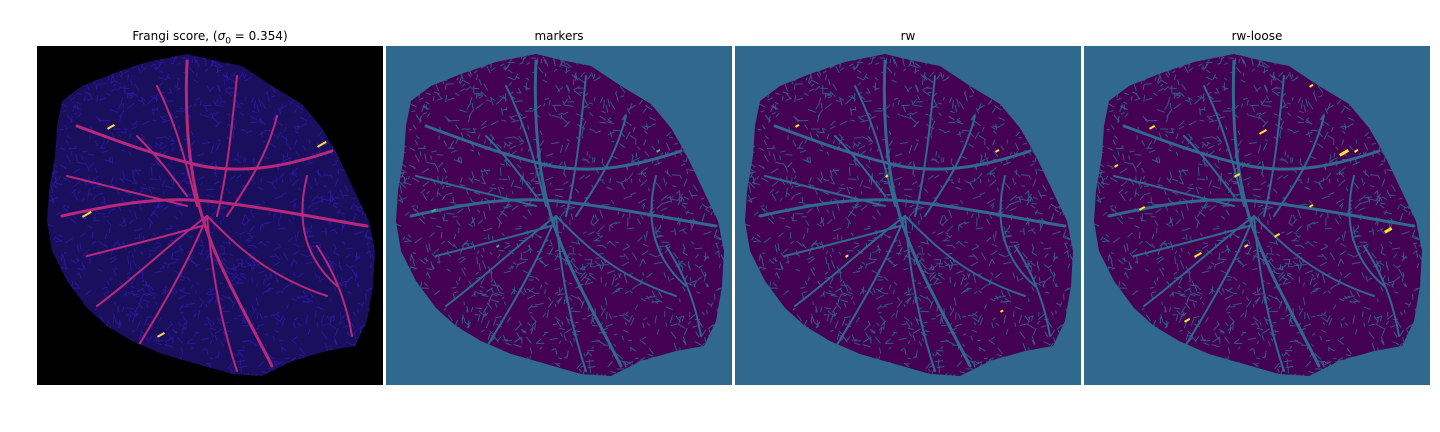 The width and height of the screenshot is (1440, 432). What do you see at coordinates (221, 36) in the screenshot?
I see `sigma-symbol: σ` at bounding box center [221, 36].